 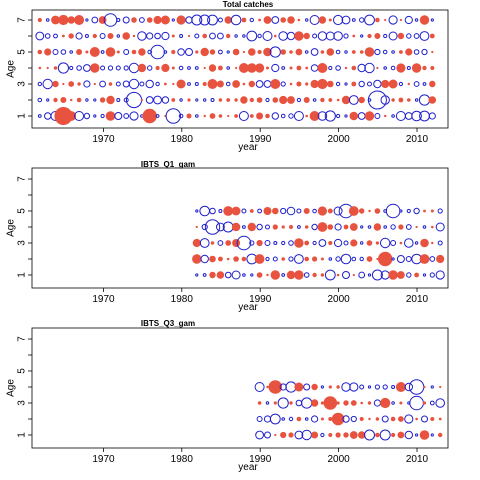 I want to click on y-tick-label: 1, so click(x=22, y=275).